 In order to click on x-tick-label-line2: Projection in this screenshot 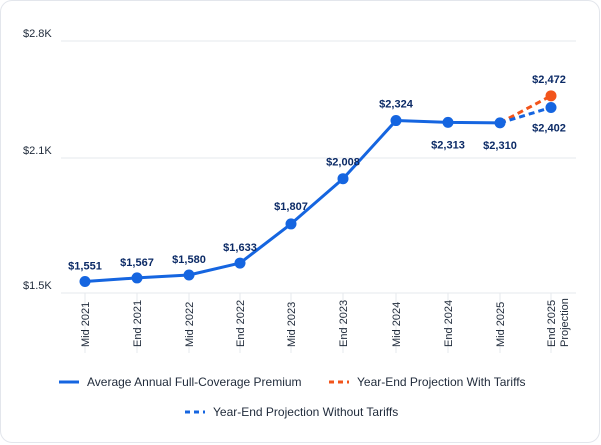, I will do `click(565, 322)`.